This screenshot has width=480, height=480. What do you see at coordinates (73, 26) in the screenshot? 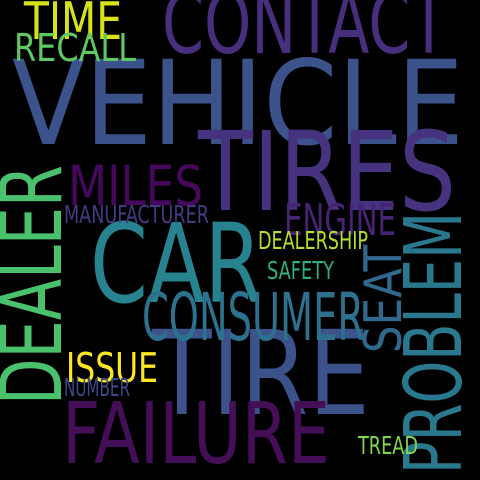
I see `word-time: TIME` at bounding box center [73, 26].